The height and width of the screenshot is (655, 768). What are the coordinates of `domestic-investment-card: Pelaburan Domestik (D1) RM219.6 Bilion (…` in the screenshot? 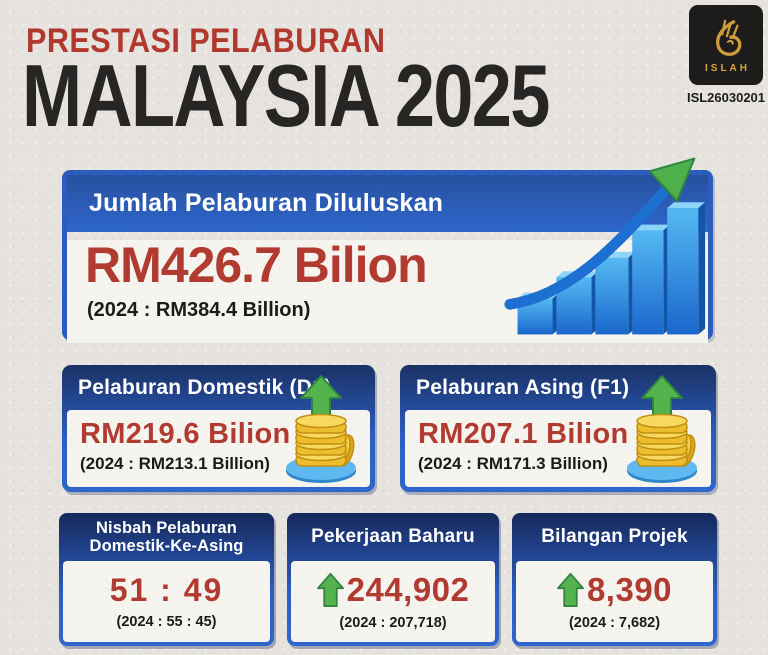 It's located at (218, 428).